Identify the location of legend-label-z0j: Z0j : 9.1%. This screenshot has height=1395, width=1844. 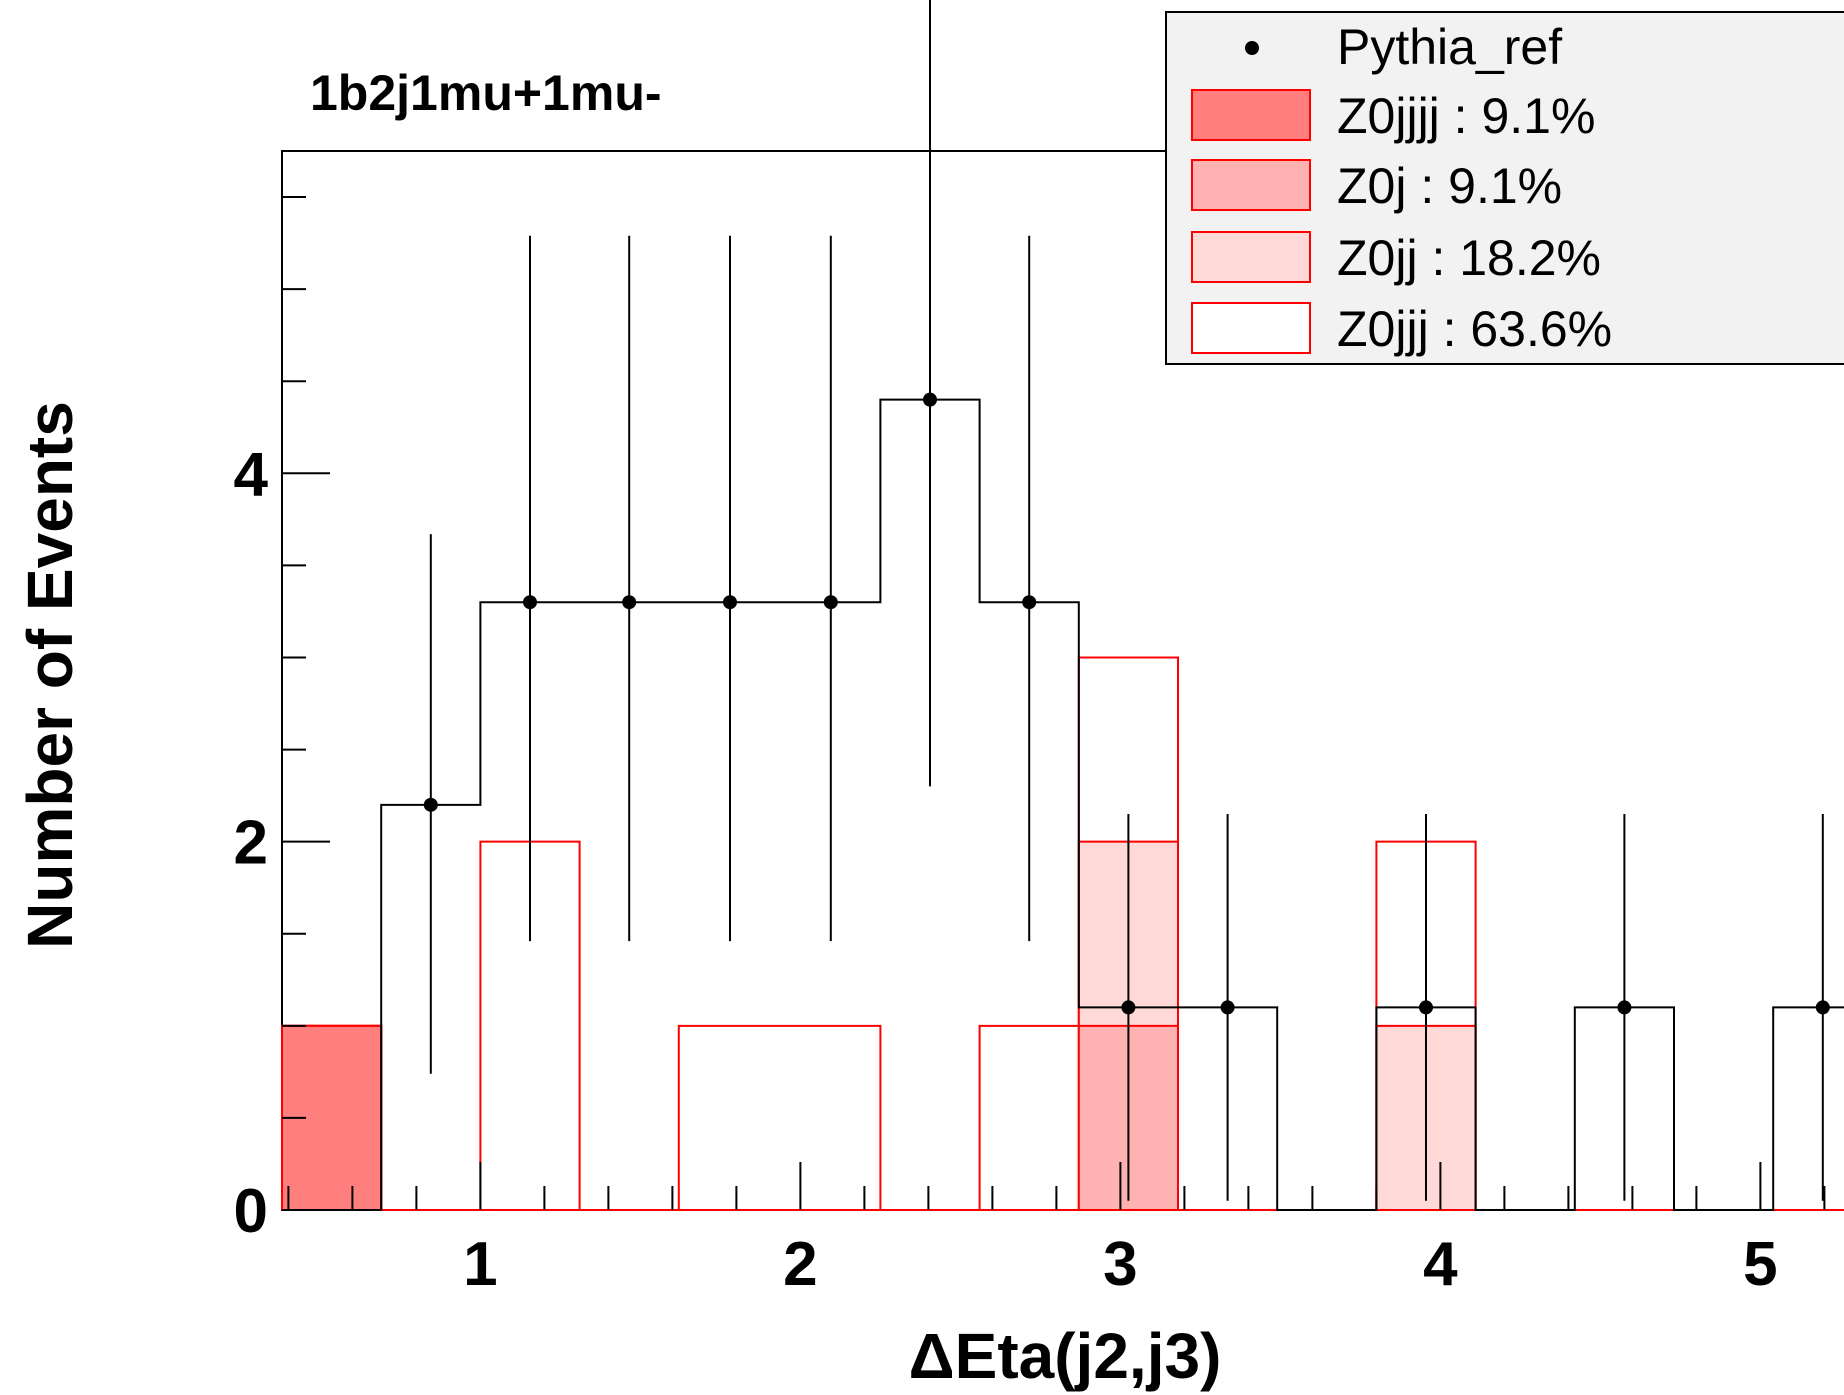
(1449, 186).